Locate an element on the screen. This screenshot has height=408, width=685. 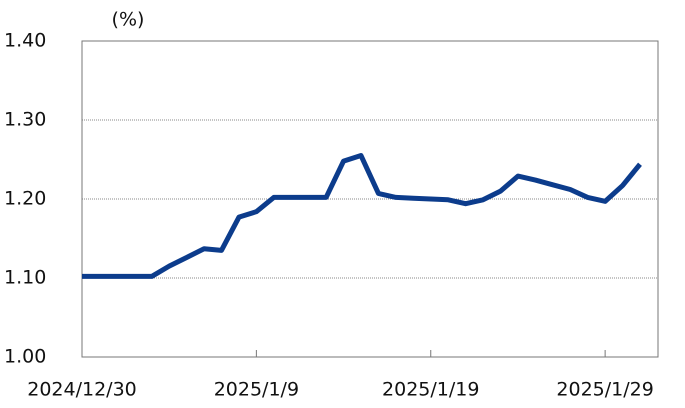
x-tick-label: 2025/1/9 is located at coordinates (256, 390).